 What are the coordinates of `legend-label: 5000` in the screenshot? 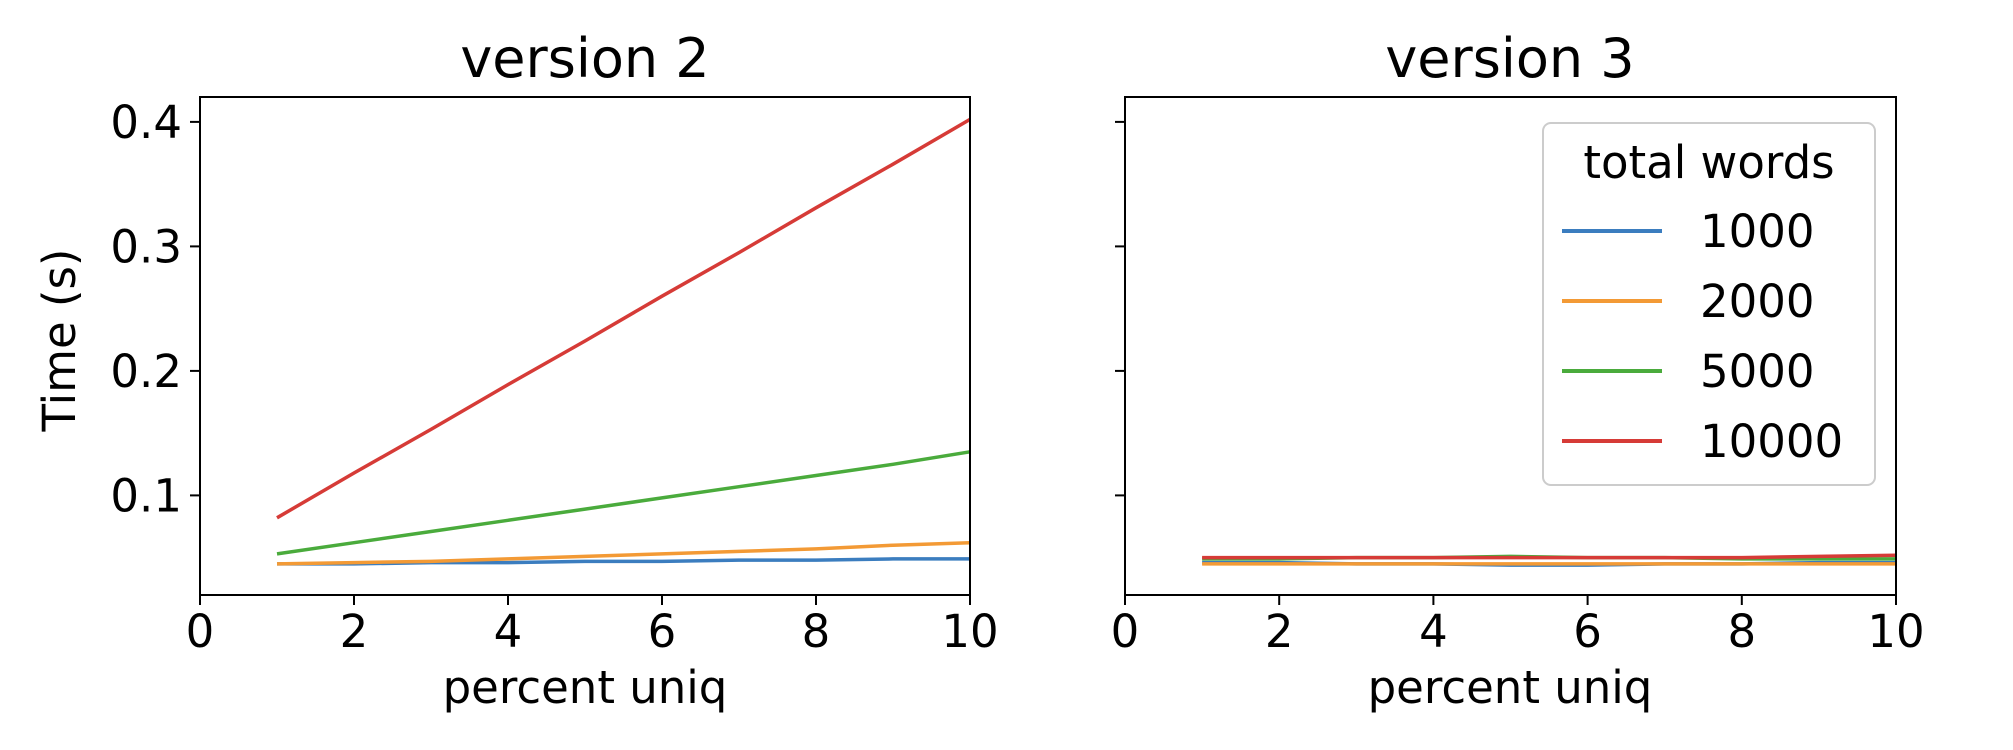 It's located at (1757, 371).